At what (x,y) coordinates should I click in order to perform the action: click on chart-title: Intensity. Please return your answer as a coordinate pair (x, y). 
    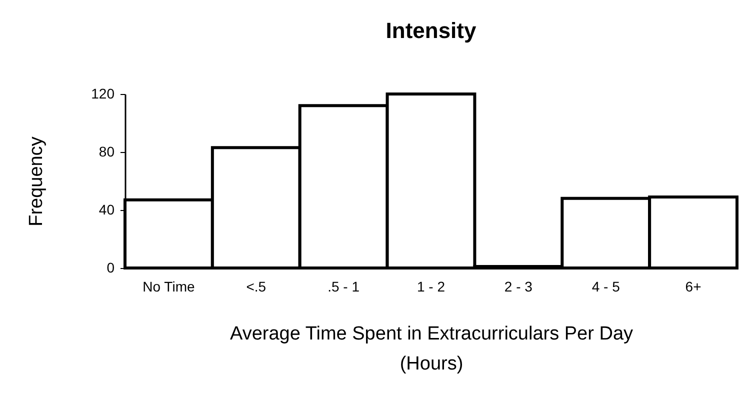
    Looking at the image, I should click on (431, 30).